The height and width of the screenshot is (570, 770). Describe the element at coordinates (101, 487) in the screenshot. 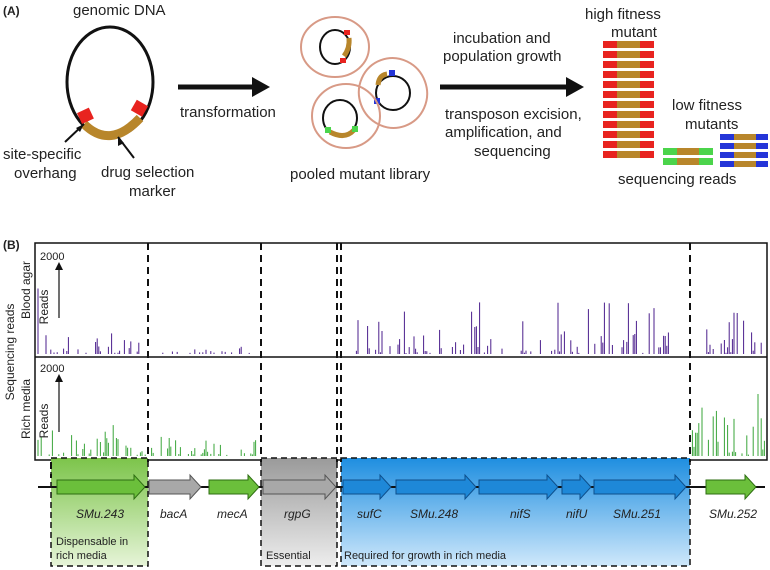

I see `gene-arrow-smu243` at that location.